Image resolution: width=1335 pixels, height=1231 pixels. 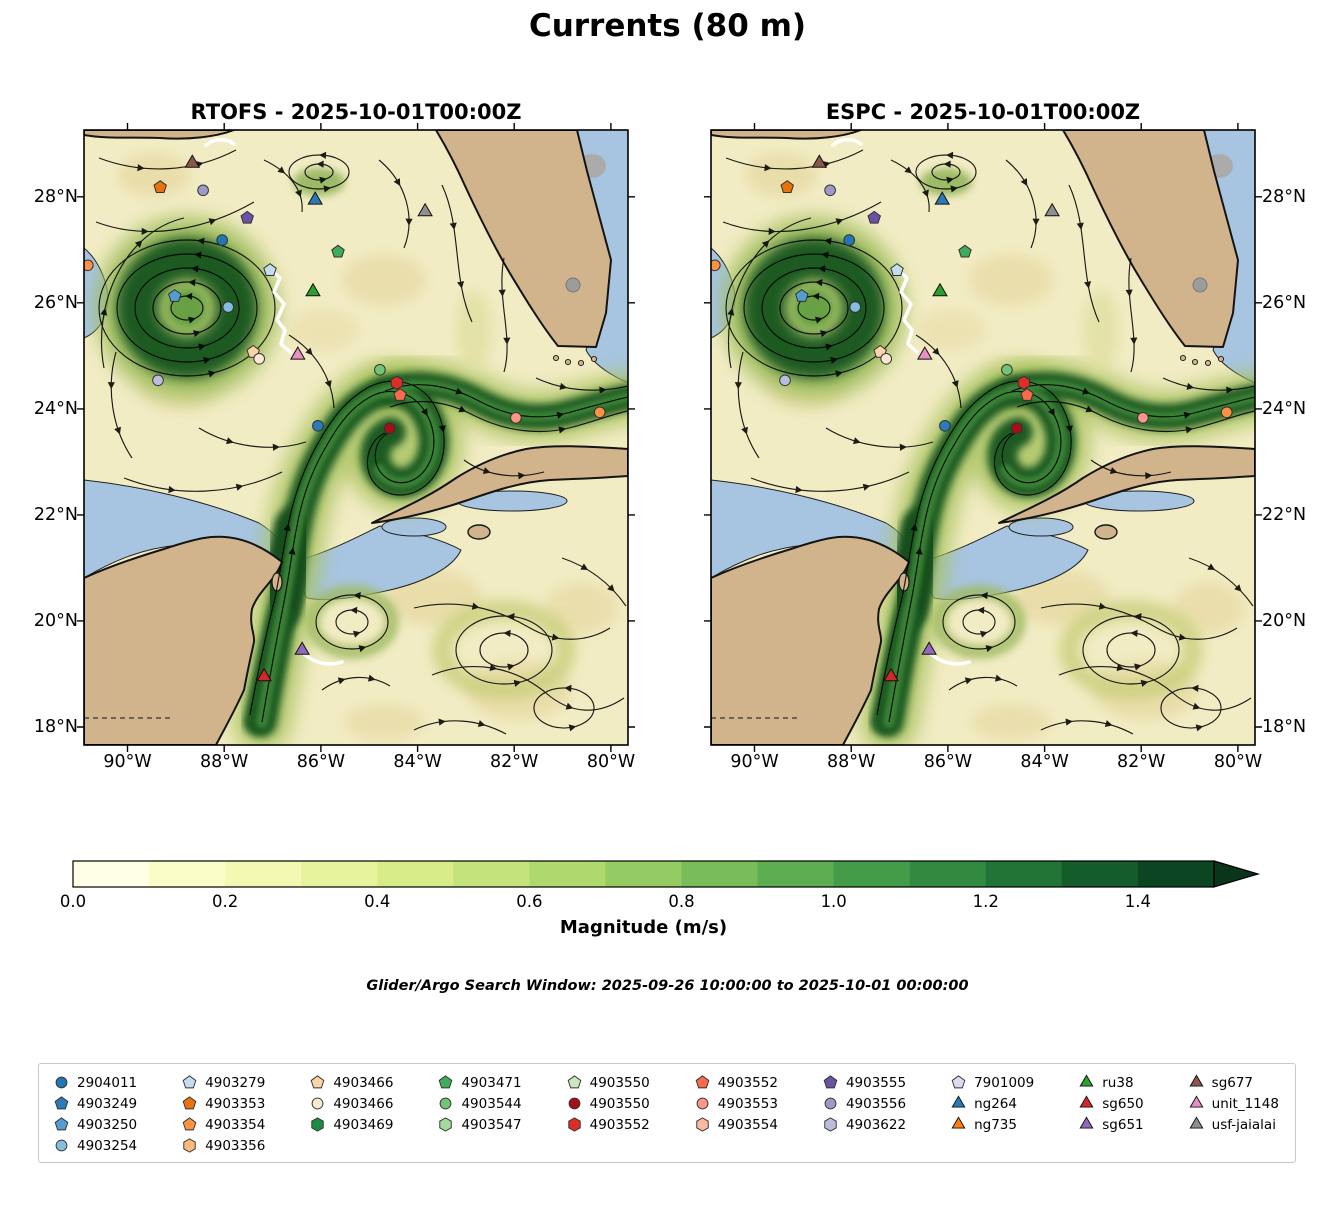 What do you see at coordinates (747, 1124) in the screenshot?
I see `legend-item-label: 4903554` at bounding box center [747, 1124].